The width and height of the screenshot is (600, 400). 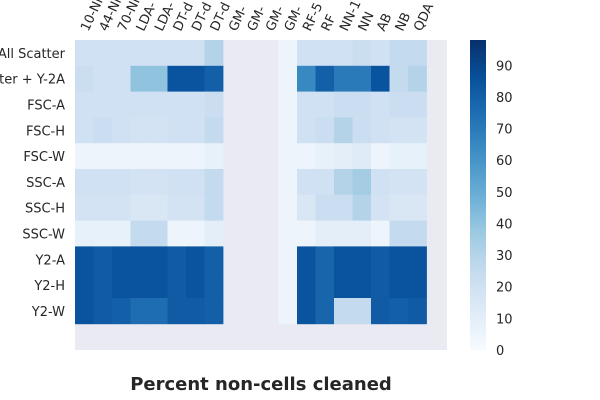 I want to click on column-label: NN, so click(x=367, y=22).